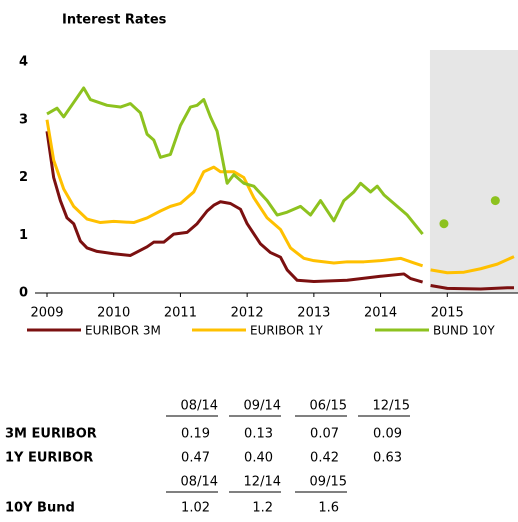 This screenshot has width=518, height=522. Describe the element at coordinates (195, 508) in the screenshot. I see `table-cell: 1.02` at that location.